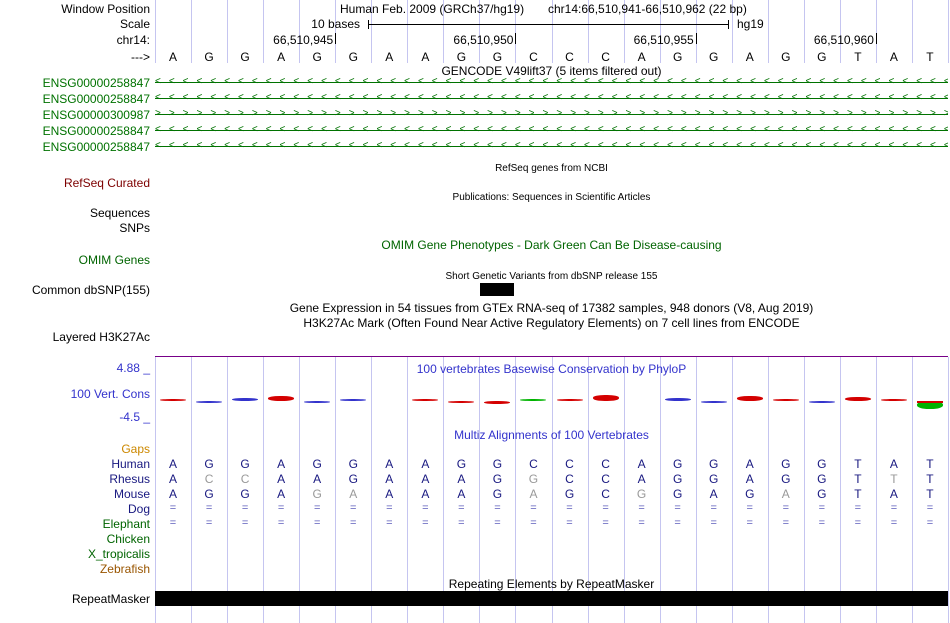 Image resolution: width=950 pixels, height=623 pixels. Describe the element at coordinates (133, 368) in the screenshot. I see `left-label-4-88-: 4.88 _` at that location.